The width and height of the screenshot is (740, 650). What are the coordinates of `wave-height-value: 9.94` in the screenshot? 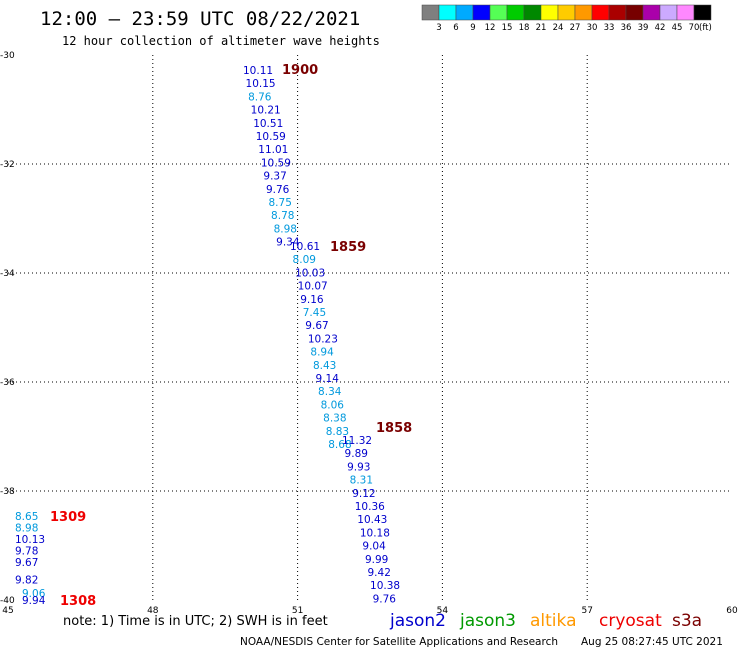 It's located at (34, 601).